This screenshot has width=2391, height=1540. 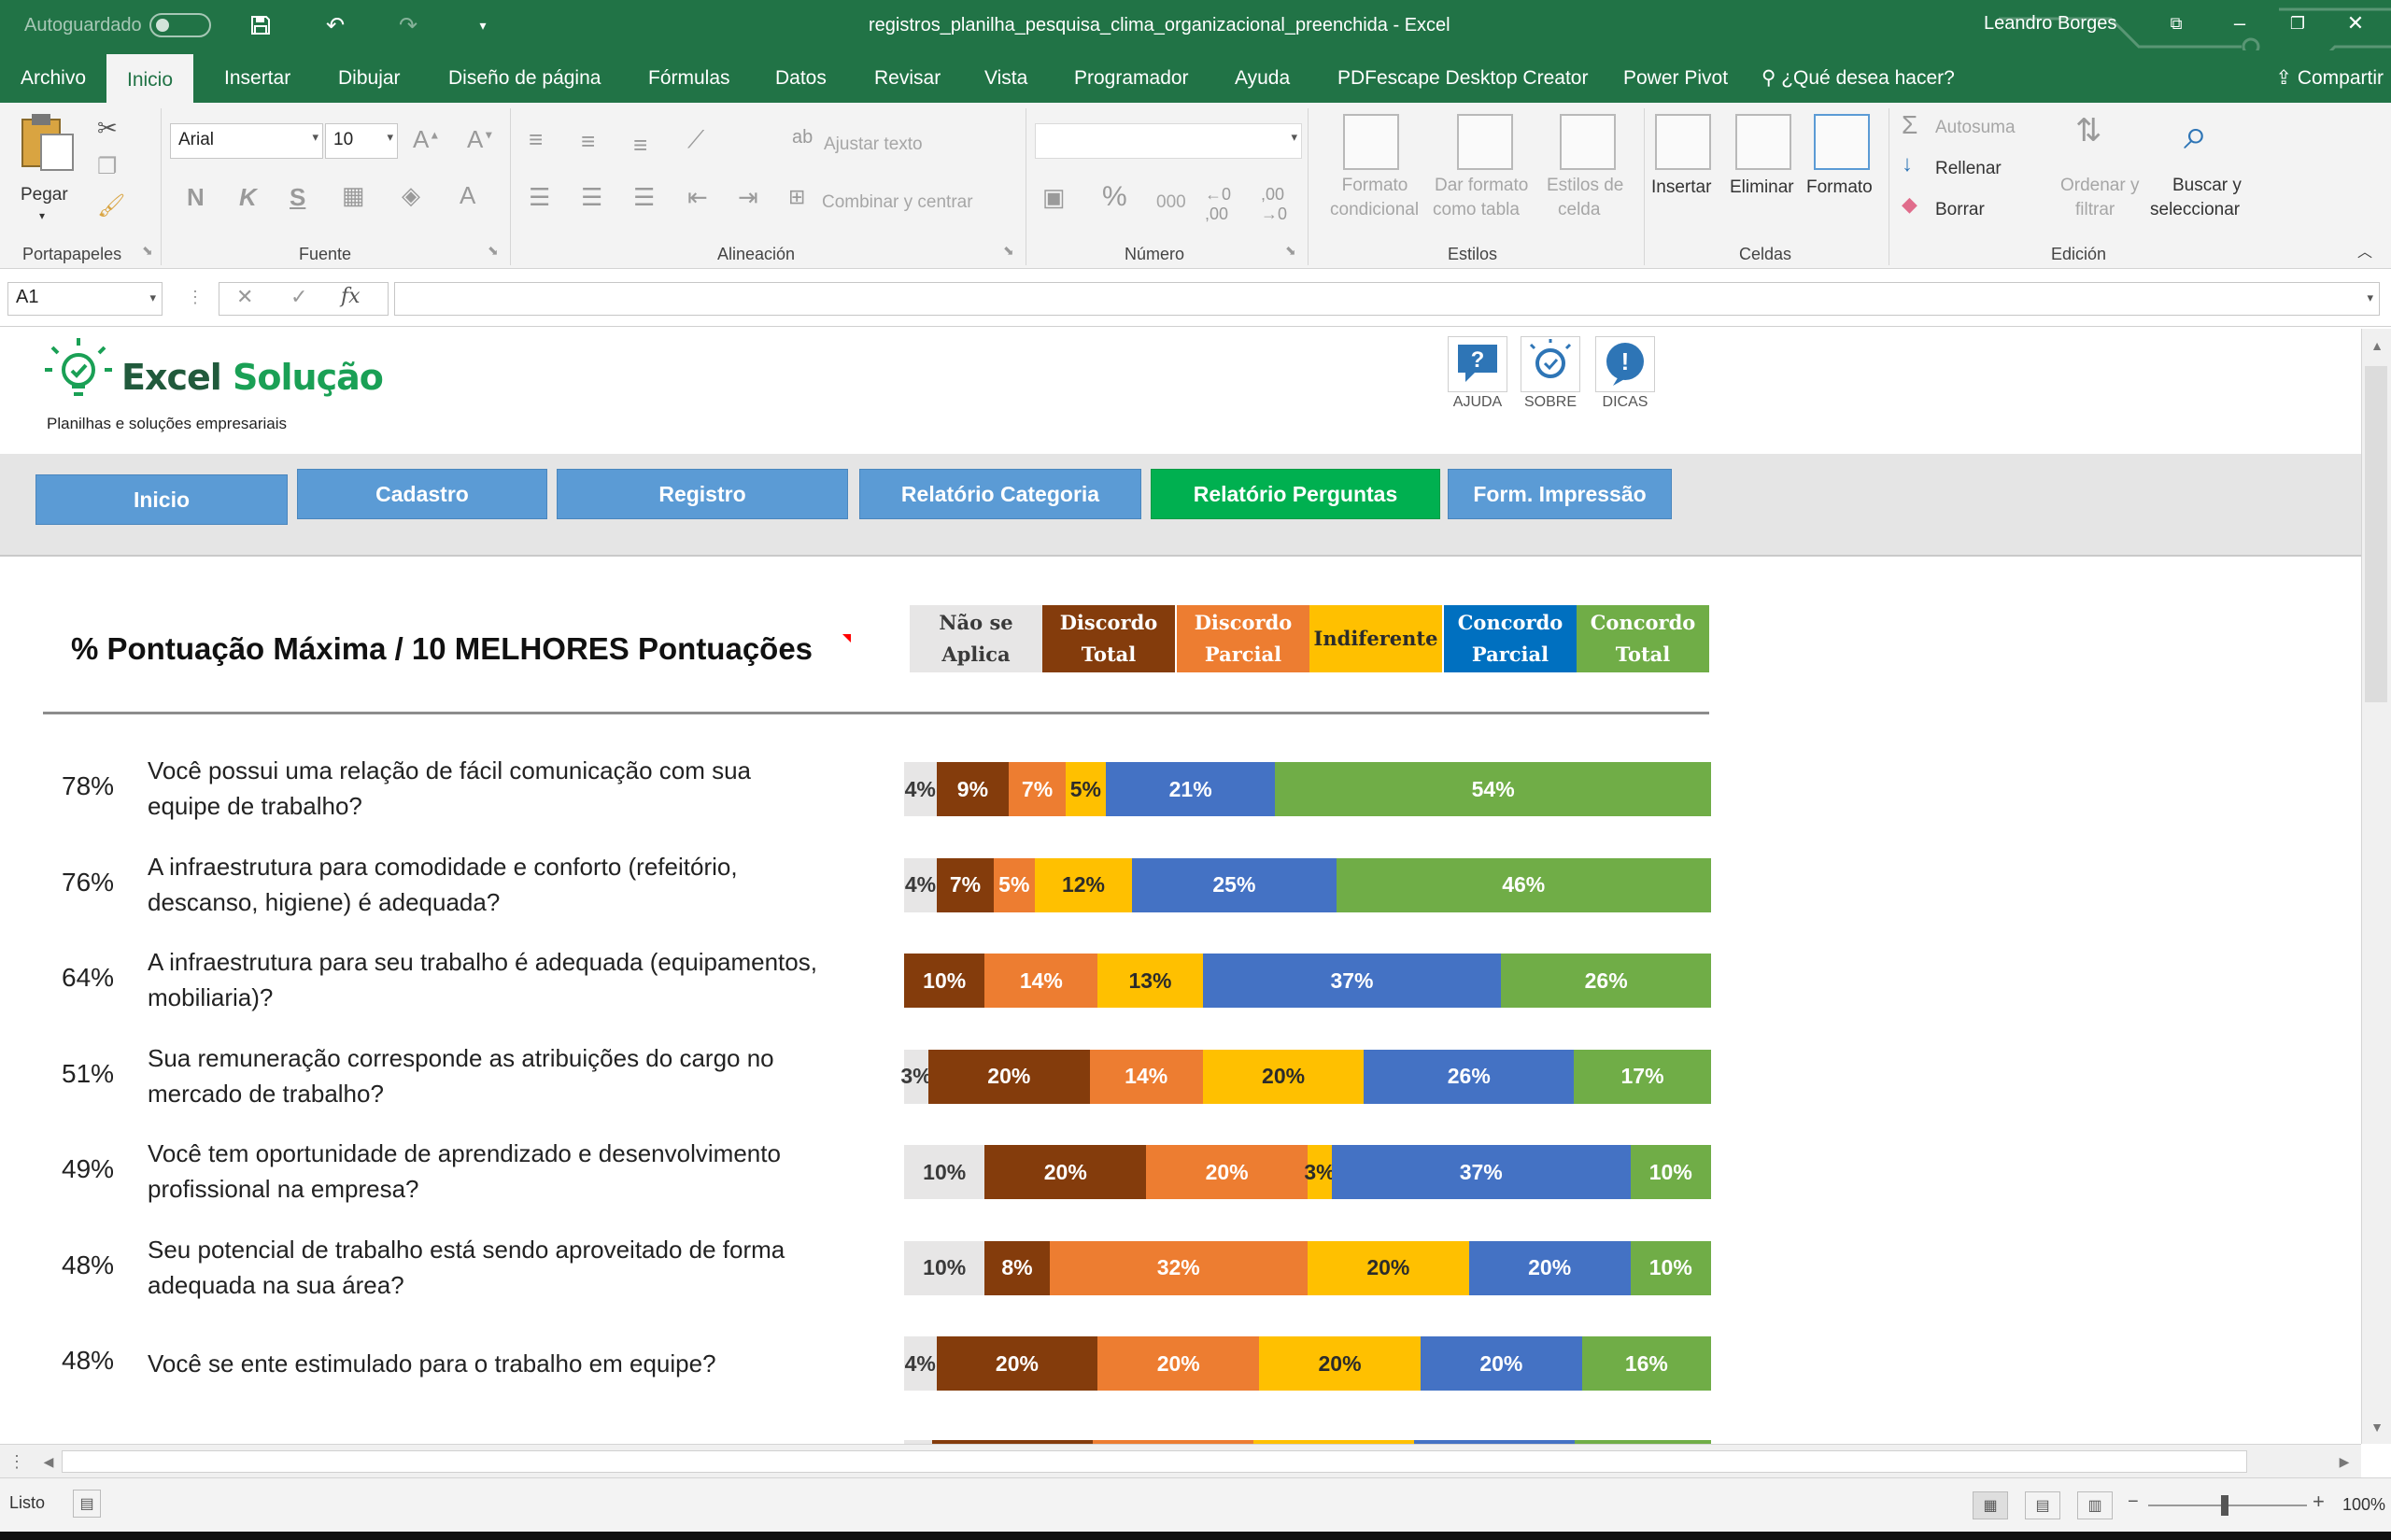 What do you see at coordinates (1585, 185) in the screenshot?
I see `cell-styles-label-1: Estilos de` at bounding box center [1585, 185].